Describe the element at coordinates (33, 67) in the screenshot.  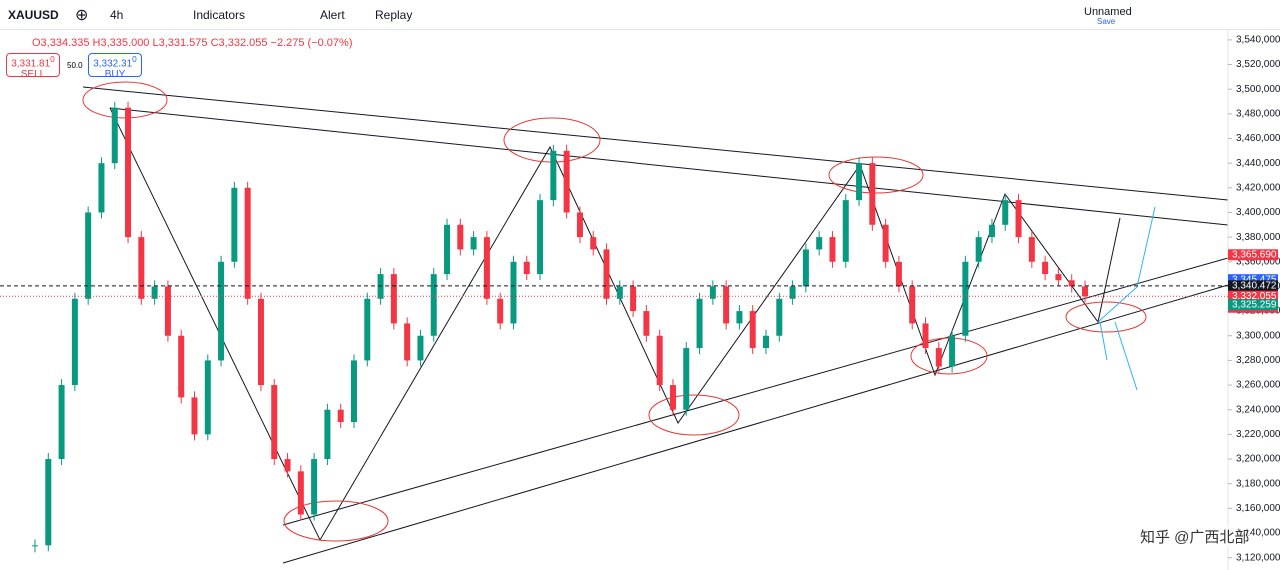
I see `sell-button: 3,331.810 SELL` at that location.